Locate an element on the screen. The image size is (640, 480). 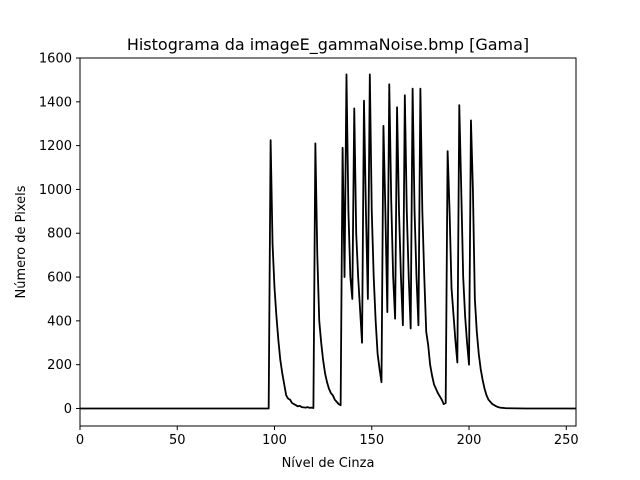
y-tick-label: 600 is located at coordinates (59, 278).